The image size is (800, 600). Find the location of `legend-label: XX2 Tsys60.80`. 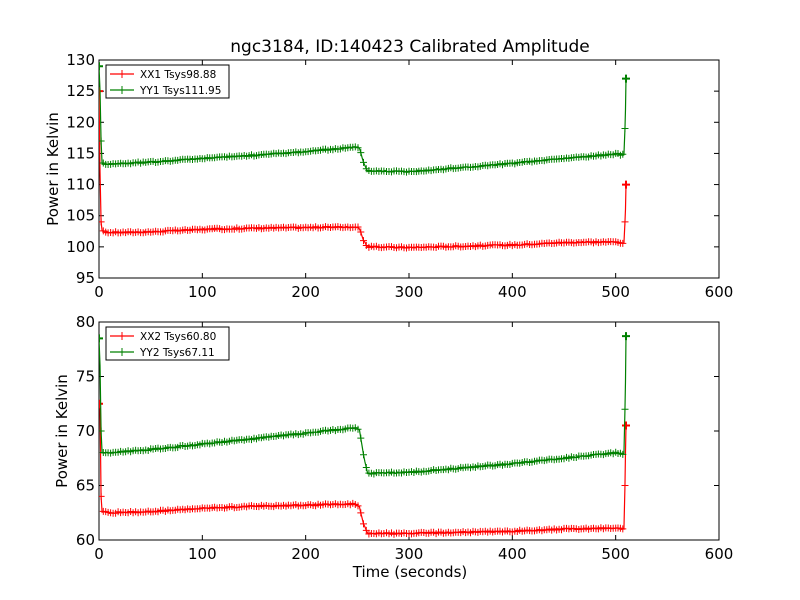

legend-label: XX2 Tsys60.80 is located at coordinates (178, 337).